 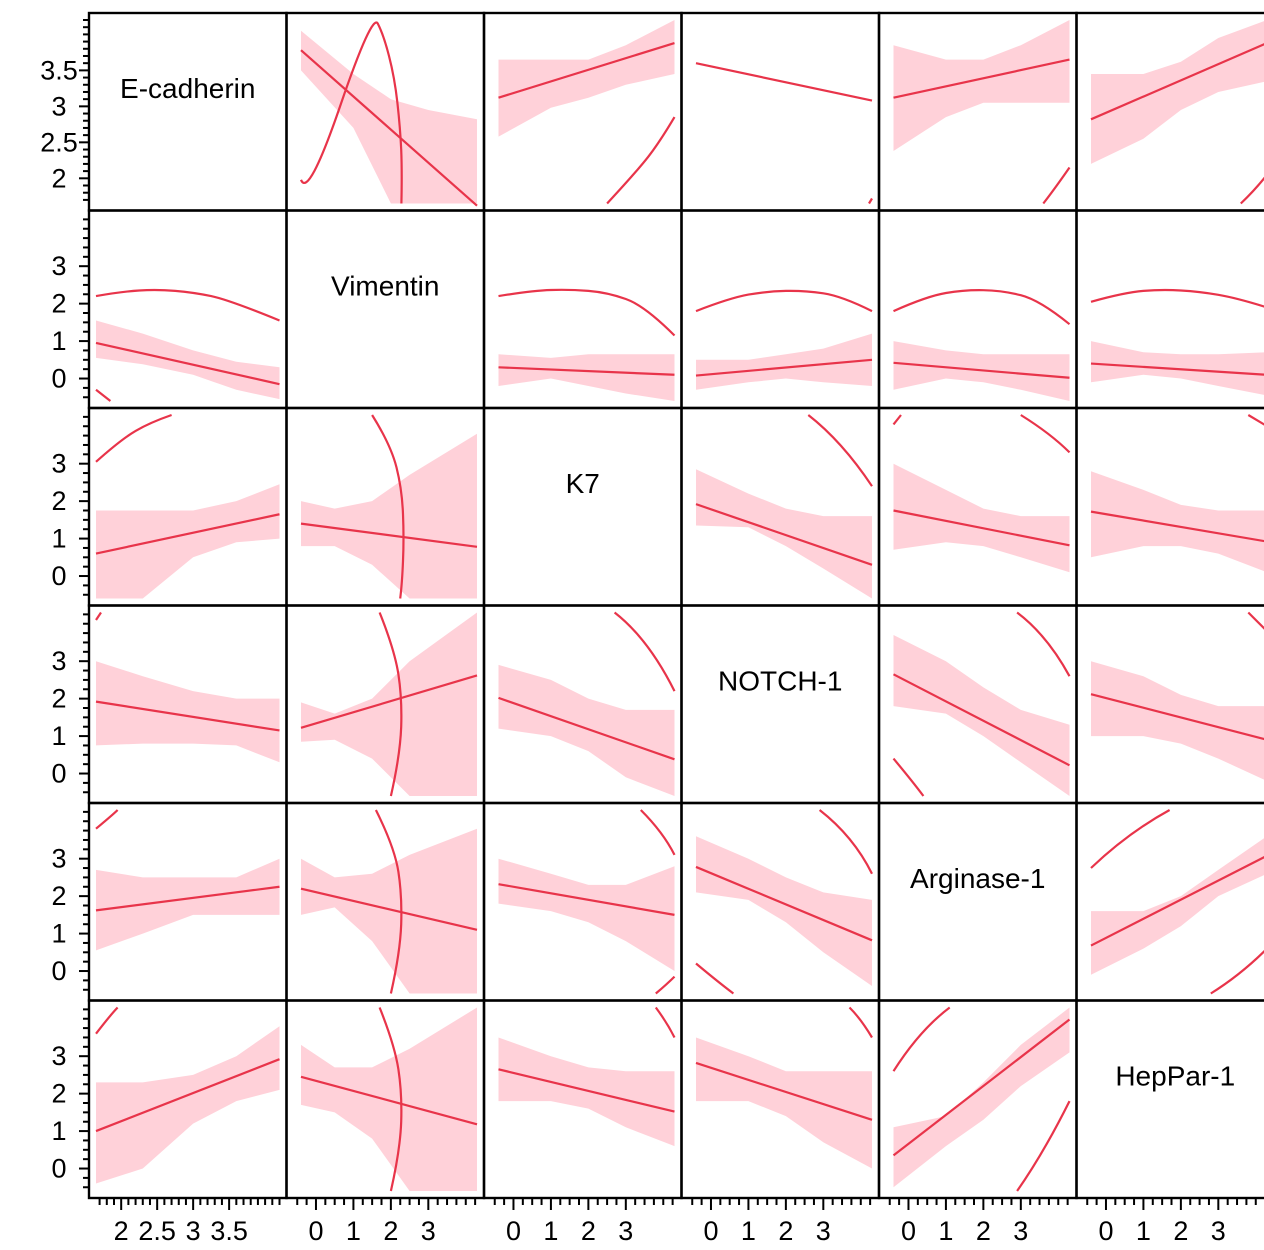 What do you see at coordinates (748, 1231) in the screenshot?
I see `x-tick-label-3-1: 1` at bounding box center [748, 1231].